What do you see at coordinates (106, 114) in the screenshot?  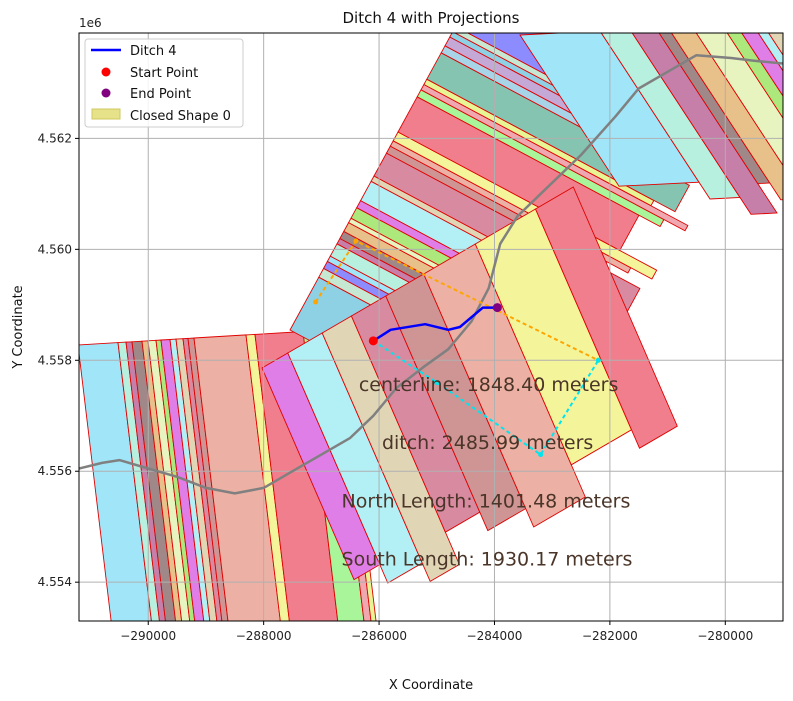 I see `legend-shape-swatch` at bounding box center [106, 114].